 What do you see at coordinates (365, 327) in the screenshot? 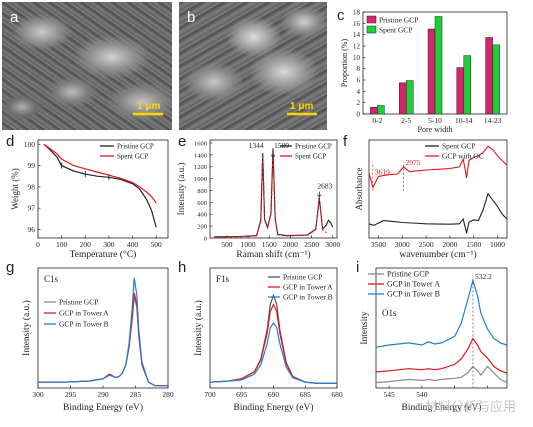
I see `y-axis-label: Intensity` at bounding box center [365, 327].